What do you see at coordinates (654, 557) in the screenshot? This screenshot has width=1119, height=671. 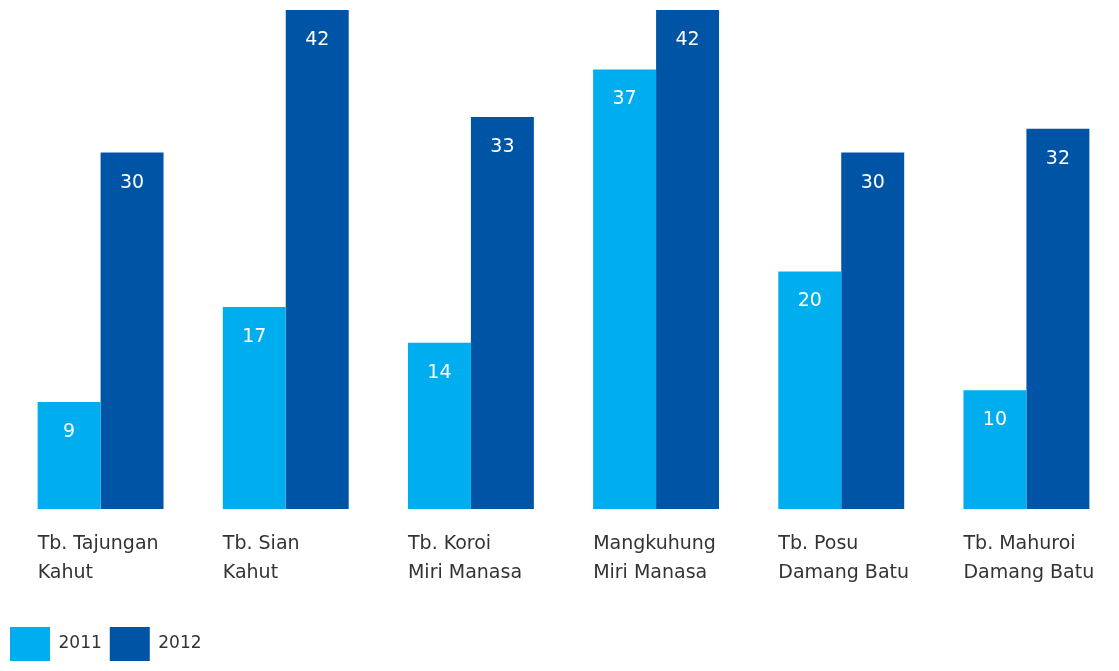 I see `x-tick-label: Mangkuhung Miri Manasa` at bounding box center [654, 557].